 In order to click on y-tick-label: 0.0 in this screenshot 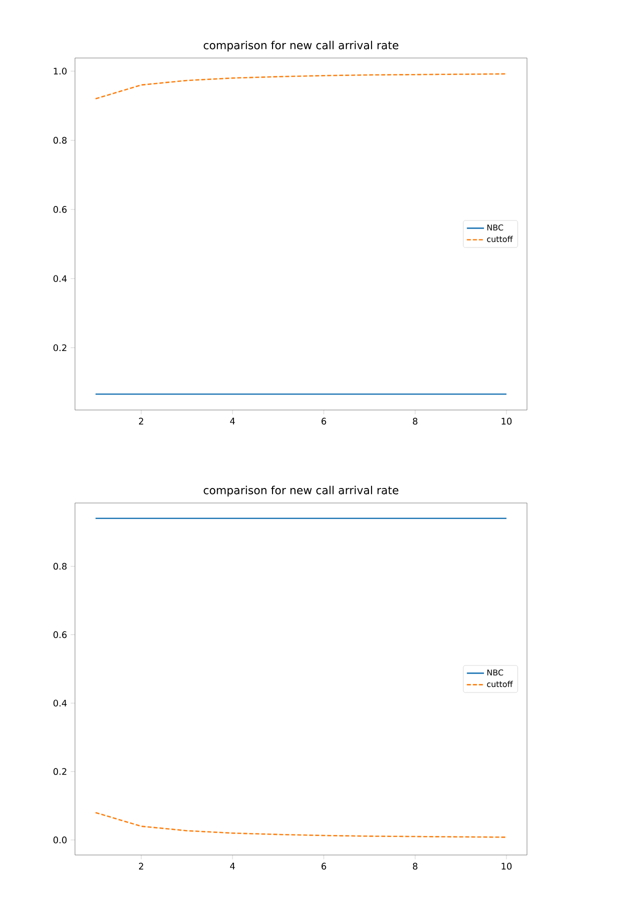, I will do `click(60, 840)`.